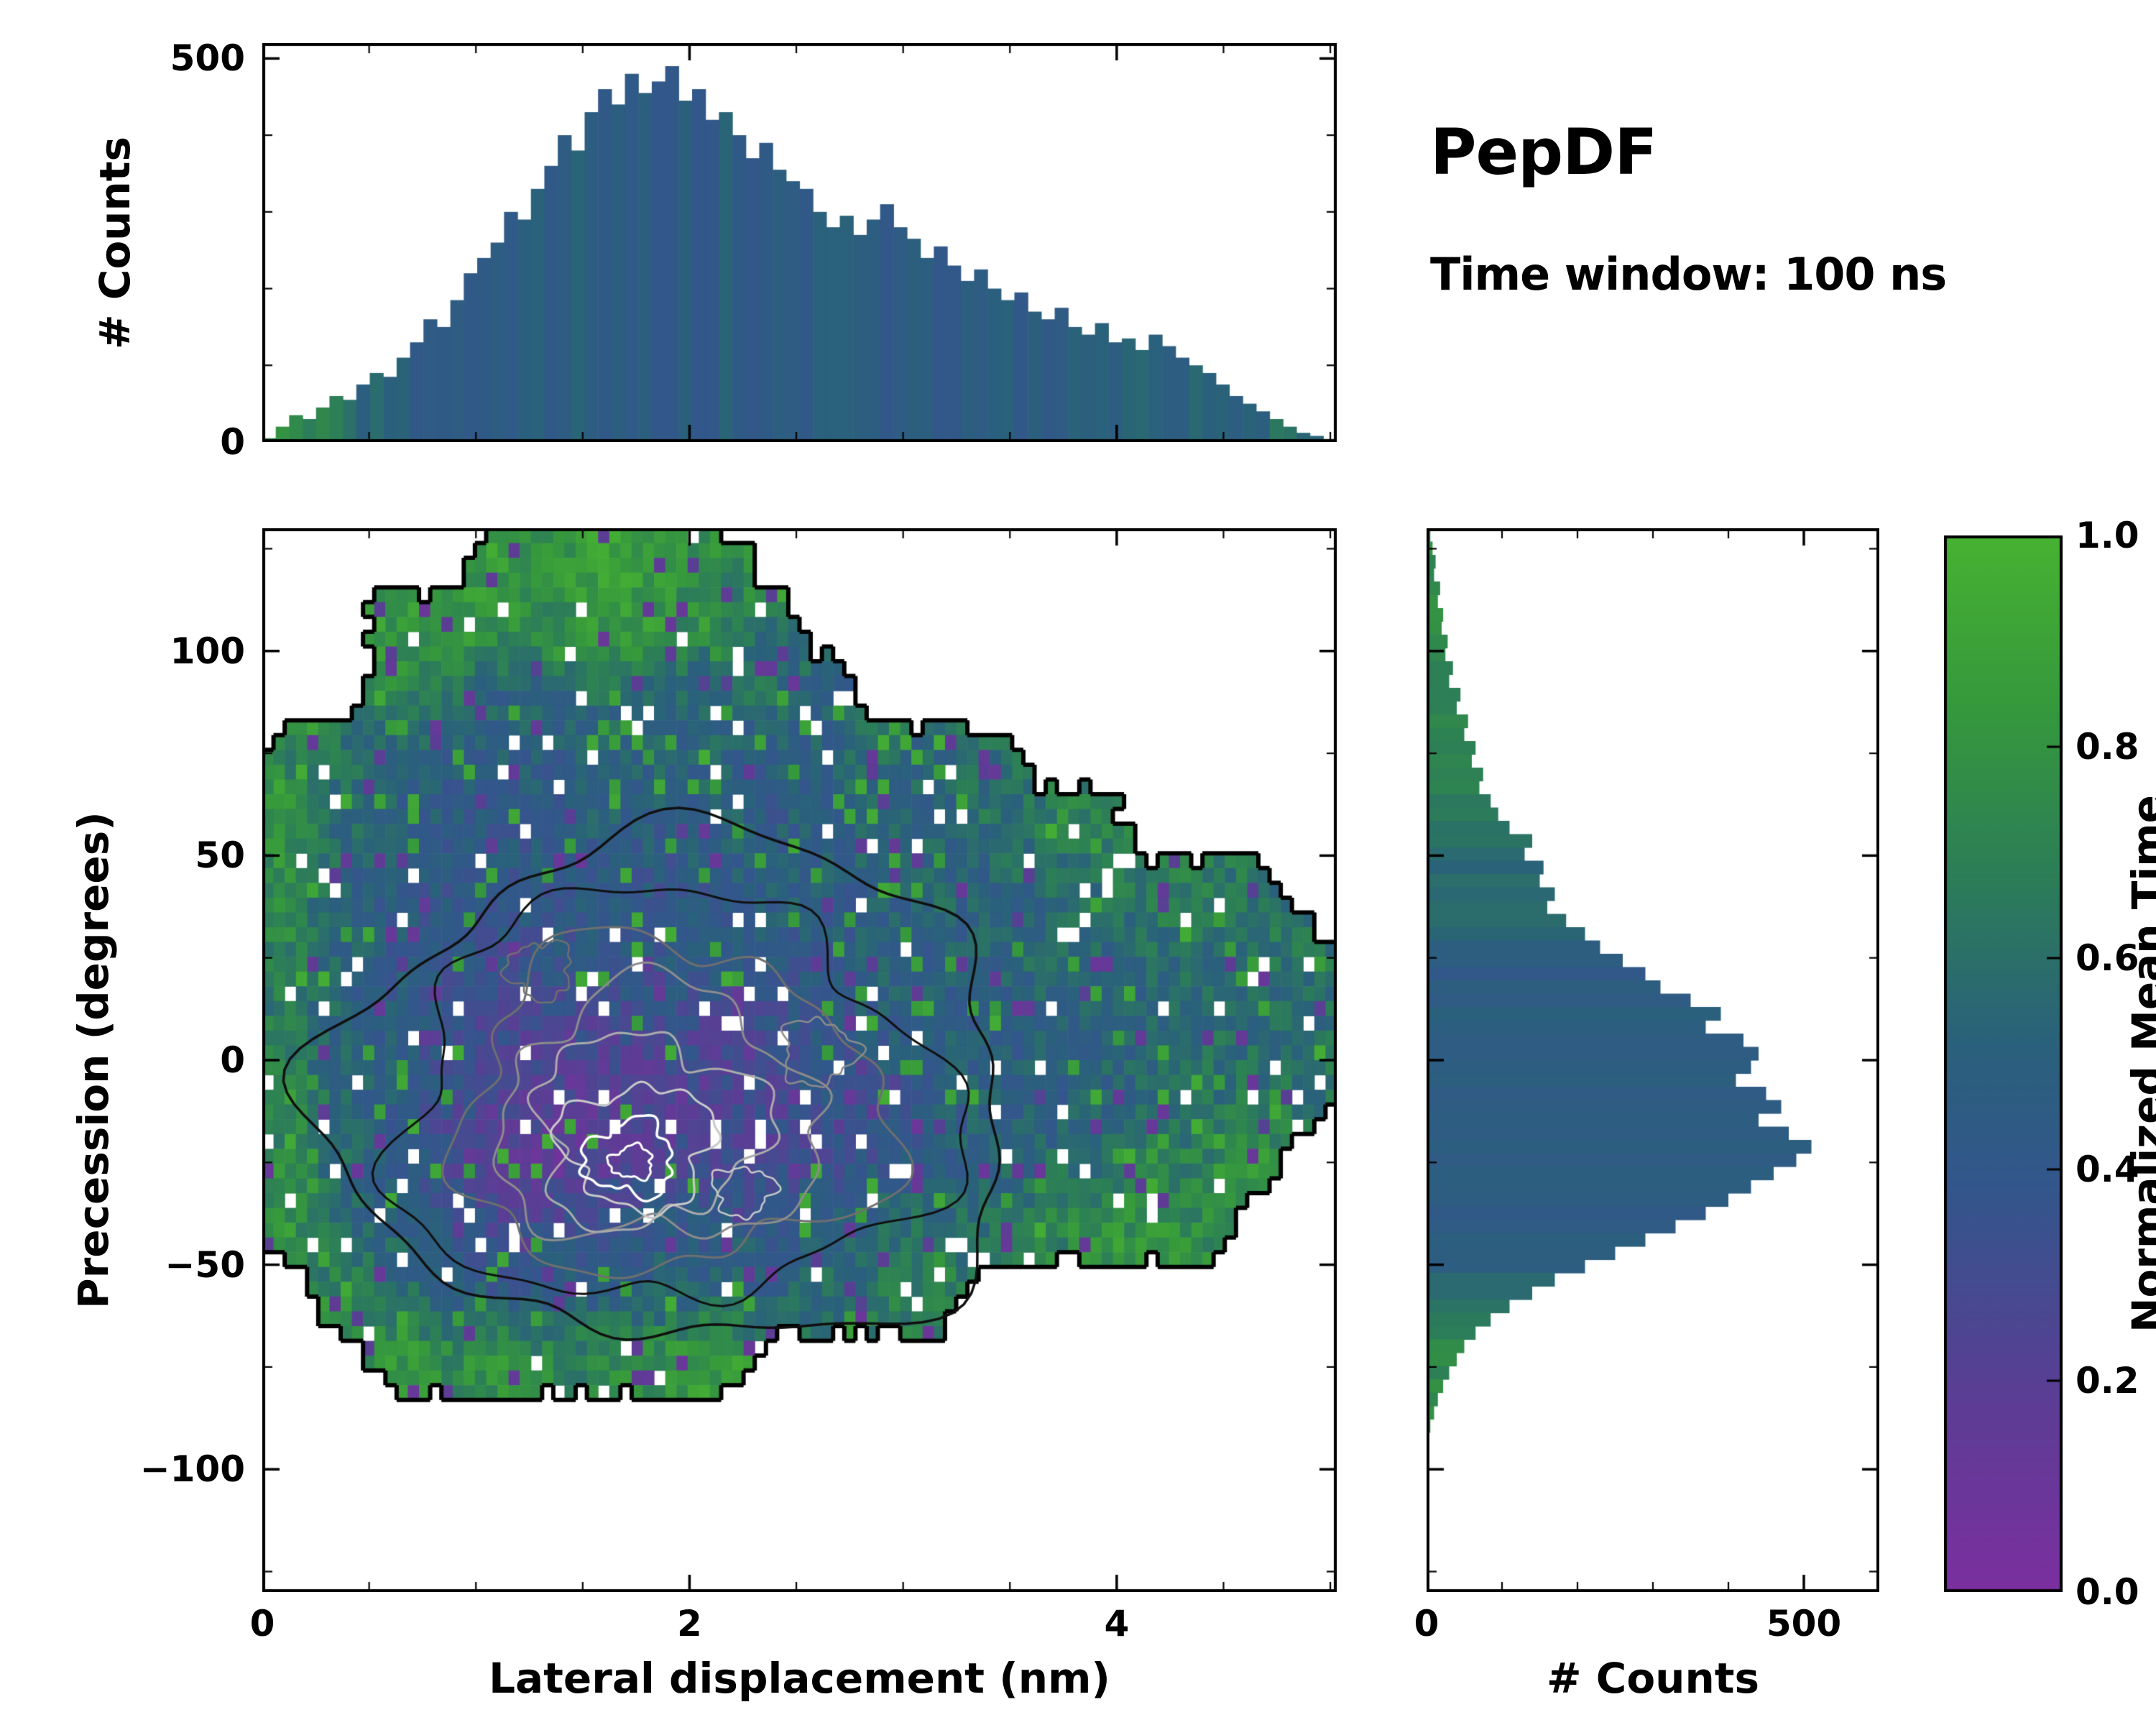 This screenshot has height=1725, width=2156. Describe the element at coordinates (1653, 1060) in the screenshot. I see `right-histogram-canvas` at that location.